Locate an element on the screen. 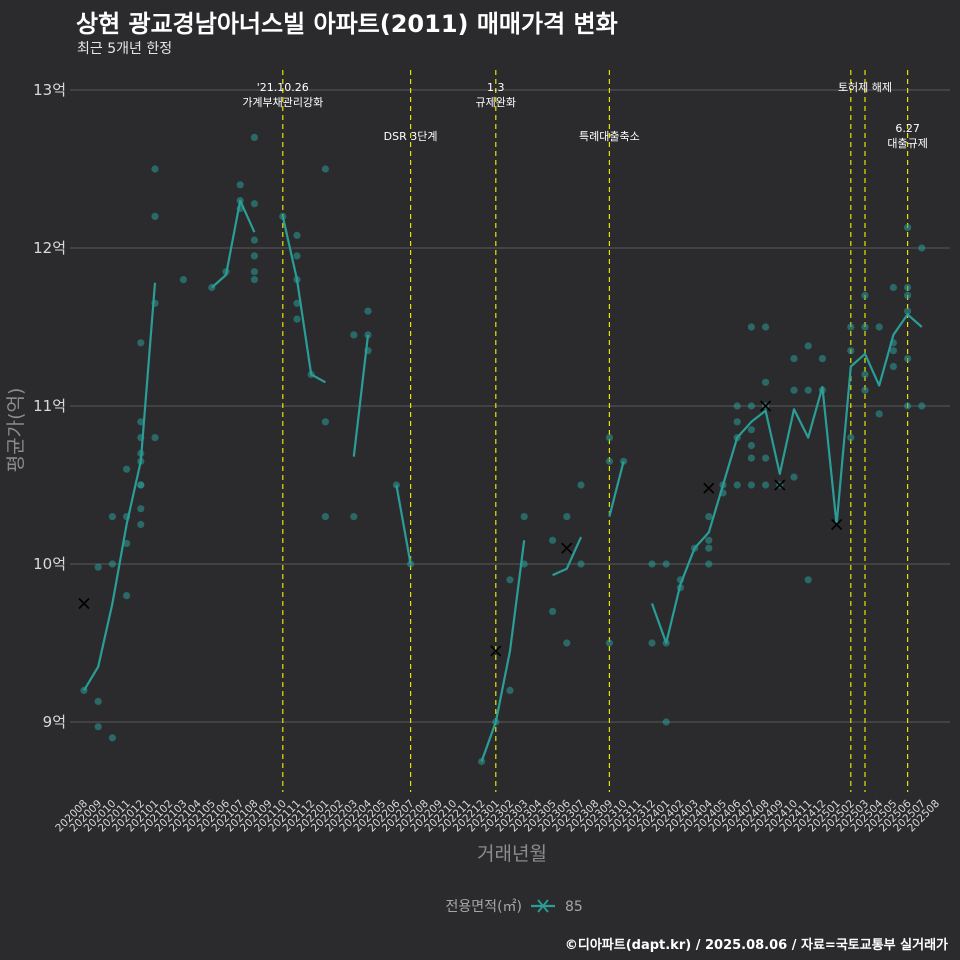 This screenshot has height=960, width=960. legend-key is located at coordinates (543, 906).